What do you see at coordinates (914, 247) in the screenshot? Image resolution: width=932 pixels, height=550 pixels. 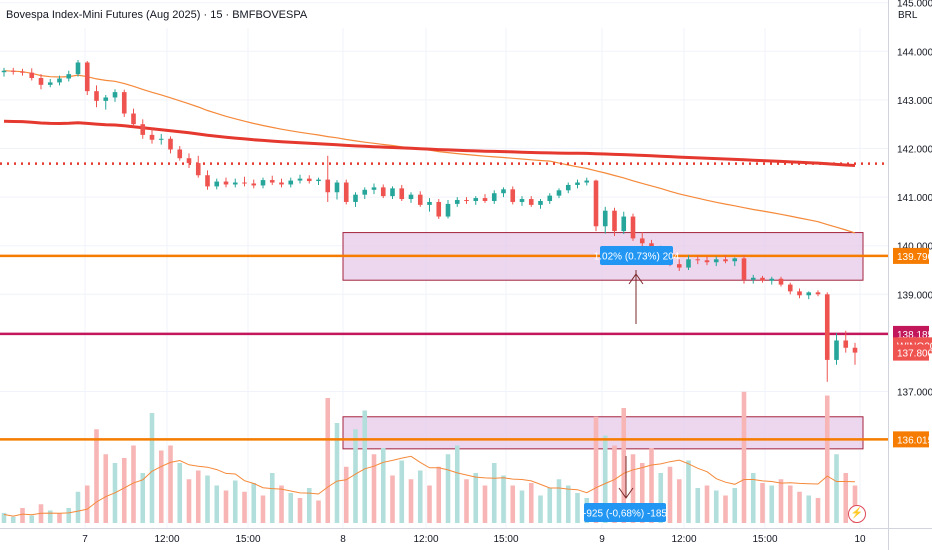 I see `y-tick-label: 140.000` at bounding box center [914, 247].